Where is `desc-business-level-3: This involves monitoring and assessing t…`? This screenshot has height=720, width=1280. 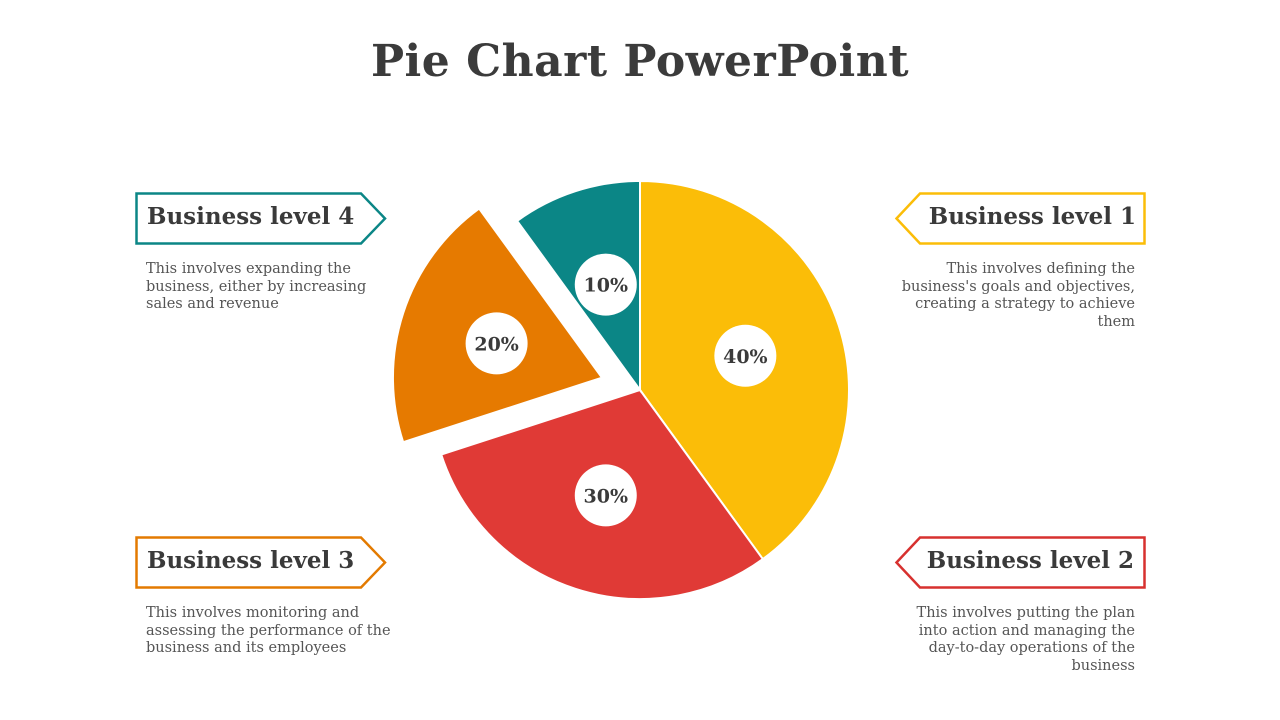 desc-business-level-3: This involves monitoring and assessing t… is located at coordinates (268, 630).